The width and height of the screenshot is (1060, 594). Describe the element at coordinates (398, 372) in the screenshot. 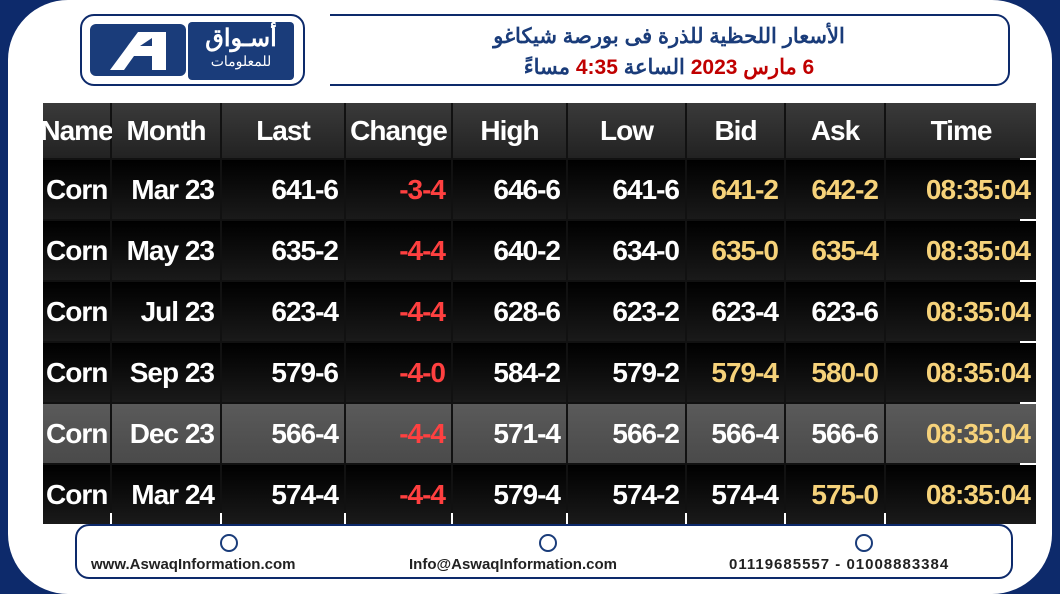

I see `cell: -4-0` at that location.